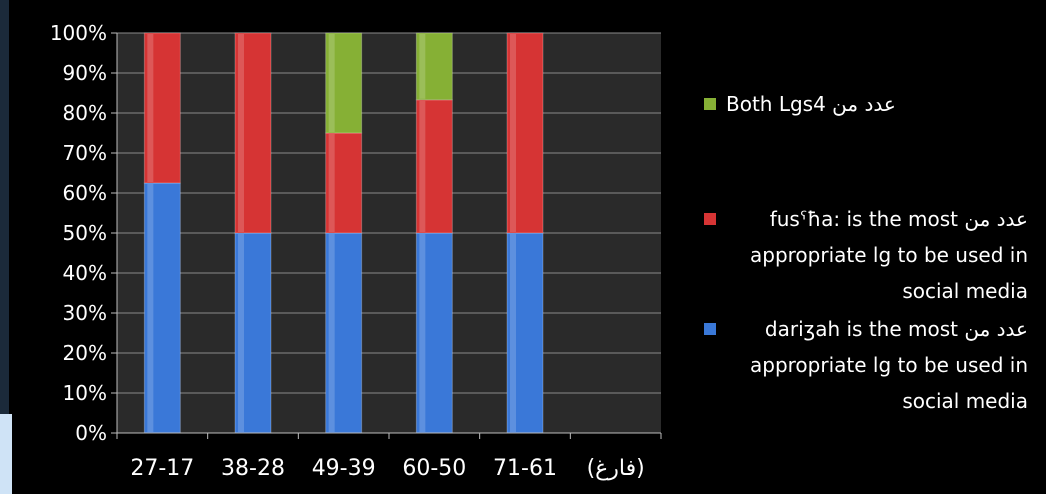 This screenshot has width=1046, height=494. I want to click on y-tick-label: 100%, so click(78, 33).